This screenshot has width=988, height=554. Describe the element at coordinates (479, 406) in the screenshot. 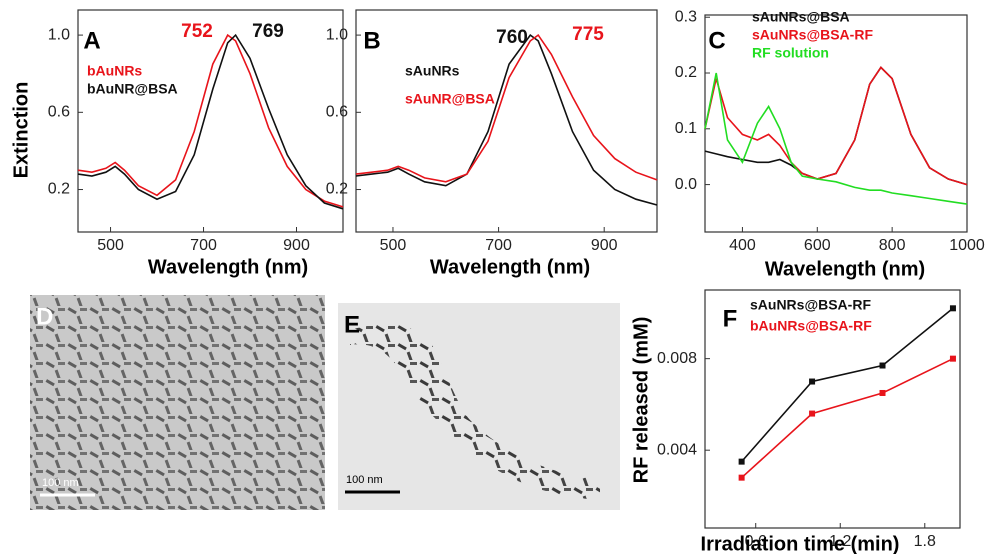

I see `tem-image-e: 100 nm E` at that location.